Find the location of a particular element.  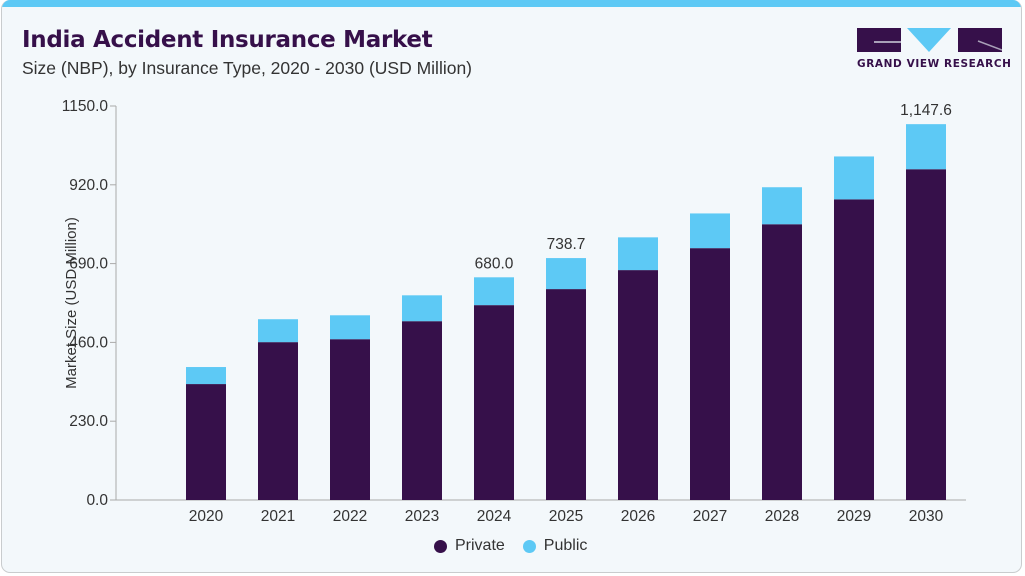

legend-label-private: Private is located at coordinates (480, 545).